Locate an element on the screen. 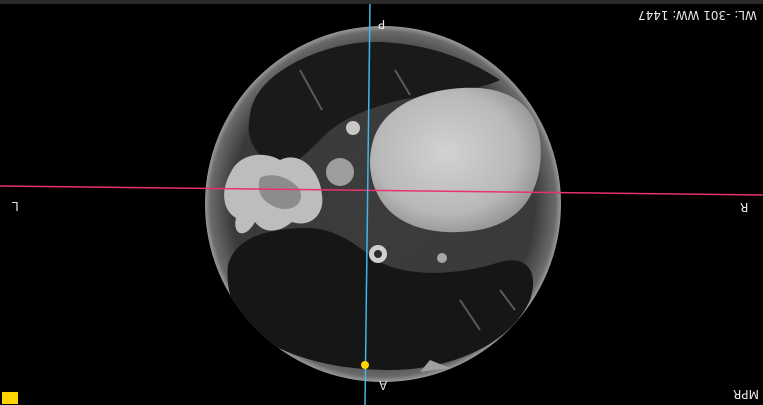 The height and width of the screenshot is (405, 763). view-mode-label: MPR is located at coordinates (746, 394).